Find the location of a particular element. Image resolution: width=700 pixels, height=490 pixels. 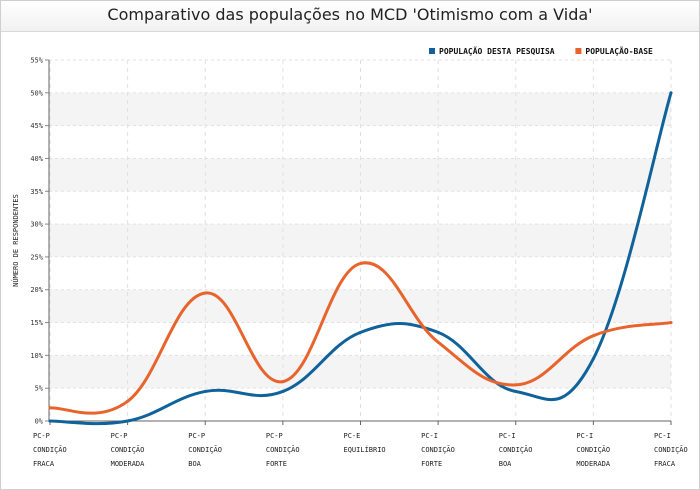

y-tick-label: 35% is located at coordinates (36, 192).